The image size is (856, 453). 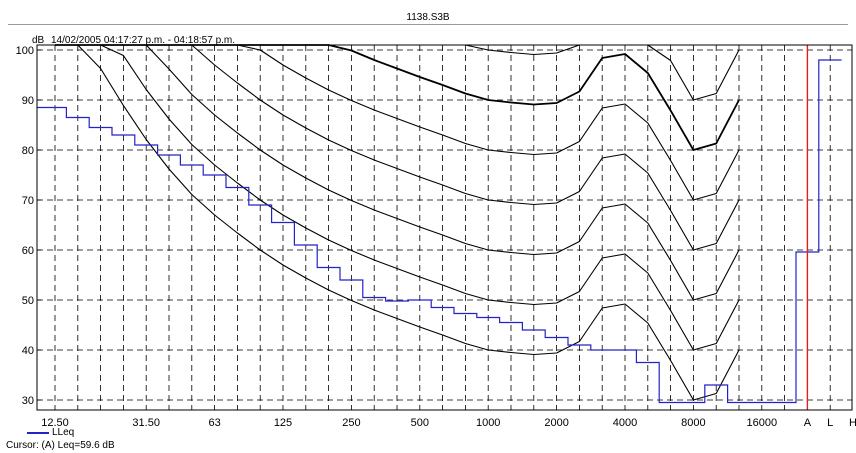 What do you see at coordinates (283, 423) in the screenshot?
I see `x-tick-label: 125` at bounding box center [283, 423].